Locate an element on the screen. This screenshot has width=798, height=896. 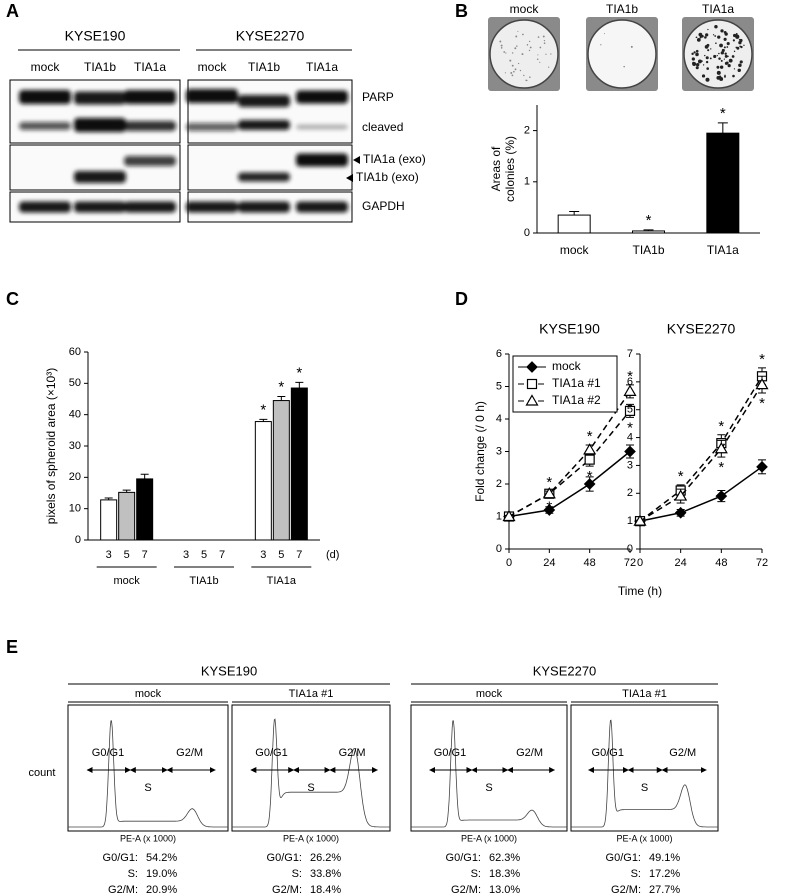
stat-value: 49.1% is located at coordinates (664, 858).